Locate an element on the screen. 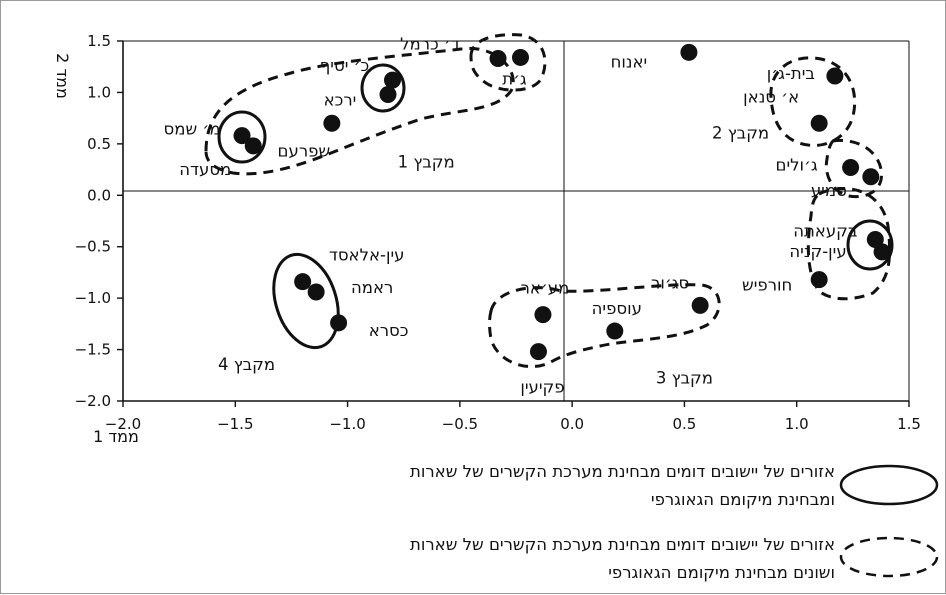 This screenshot has width=946, height=595. solid-ring-ramah is located at coordinates (306, 301).